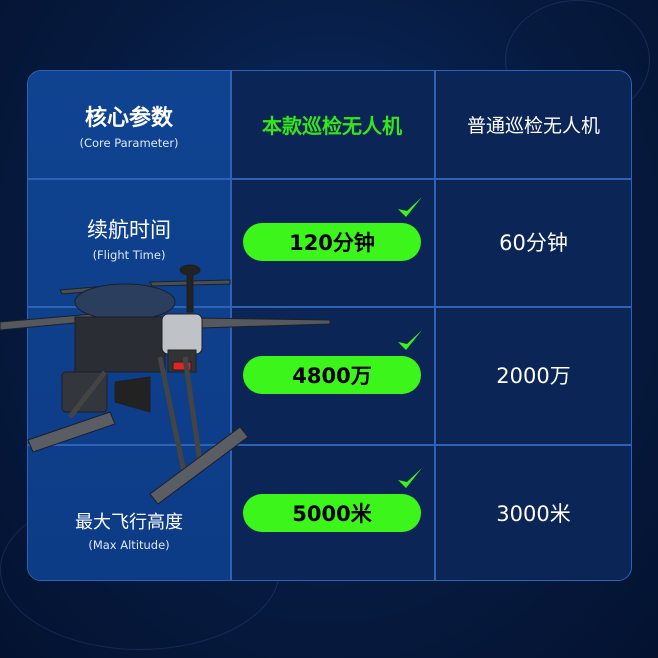 The image size is (658, 658). Describe the element at coordinates (129, 230) in the screenshot. I see `row-label: 续航时间` at that location.